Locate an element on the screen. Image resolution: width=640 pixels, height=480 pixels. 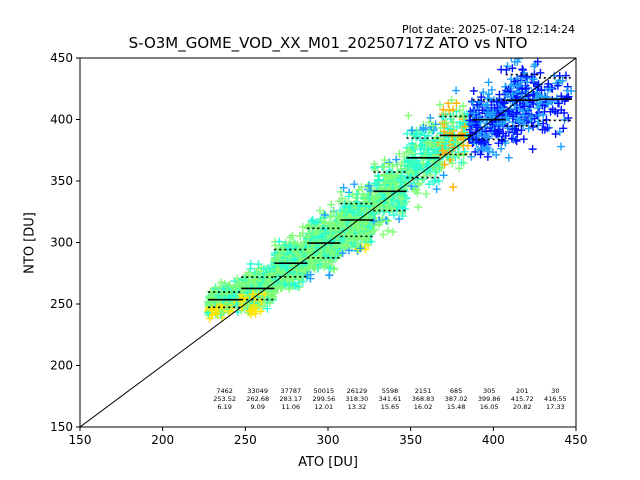
bin-mean-label: 253.52 is located at coordinates (224, 399).